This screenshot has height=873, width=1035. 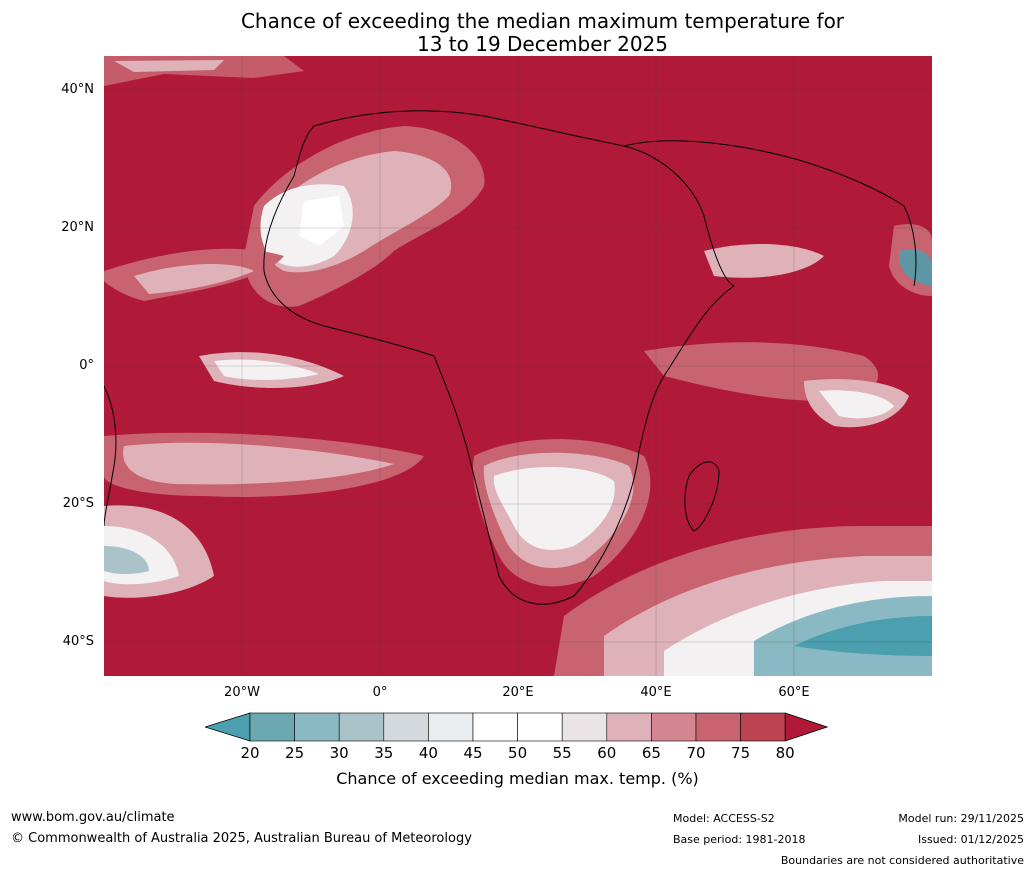 What do you see at coordinates (970, 839) in the screenshot?
I see `footer-issued: Issued: 01/12/2025` at bounding box center [970, 839].